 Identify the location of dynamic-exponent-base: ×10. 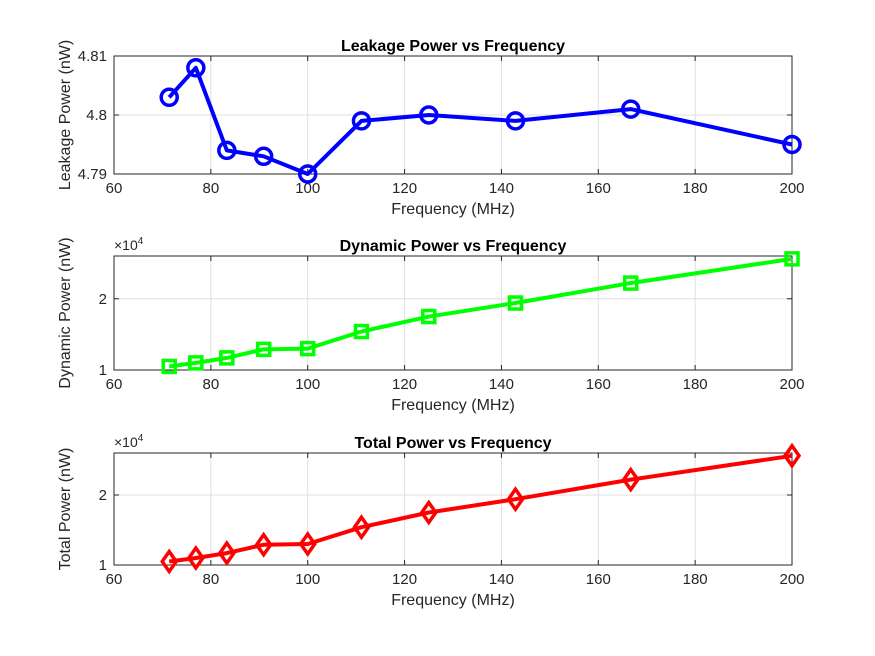
(126, 245).